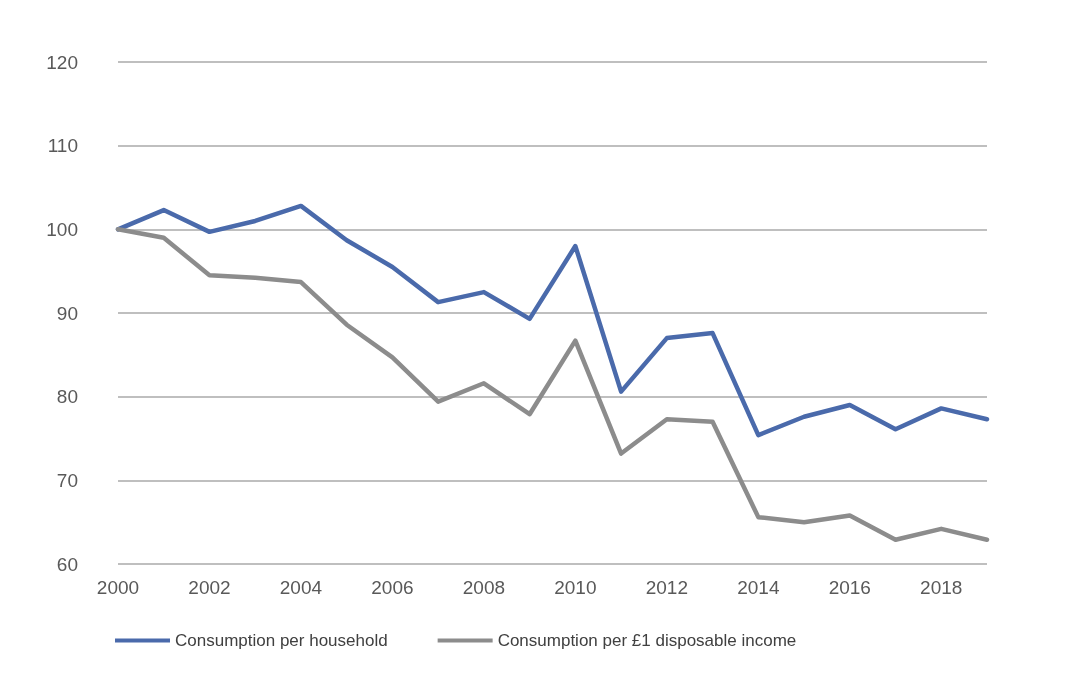 The height and width of the screenshot is (684, 1090). Describe the element at coordinates (281, 640) in the screenshot. I see `legend-label: Consumption per household` at that location.